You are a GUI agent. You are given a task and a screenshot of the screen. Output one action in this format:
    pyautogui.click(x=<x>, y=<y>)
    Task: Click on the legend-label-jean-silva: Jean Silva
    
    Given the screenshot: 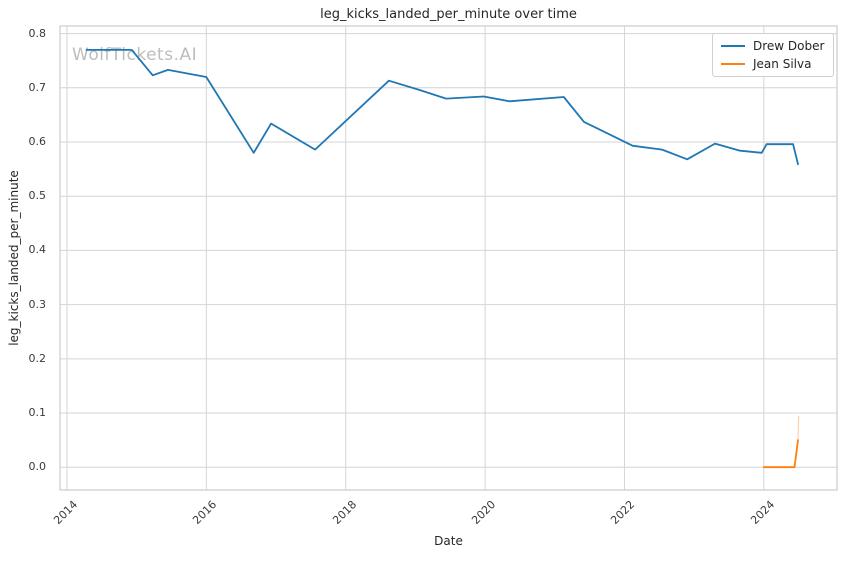 What is the action you would take?
    pyautogui.click(x=782, y=64)
    